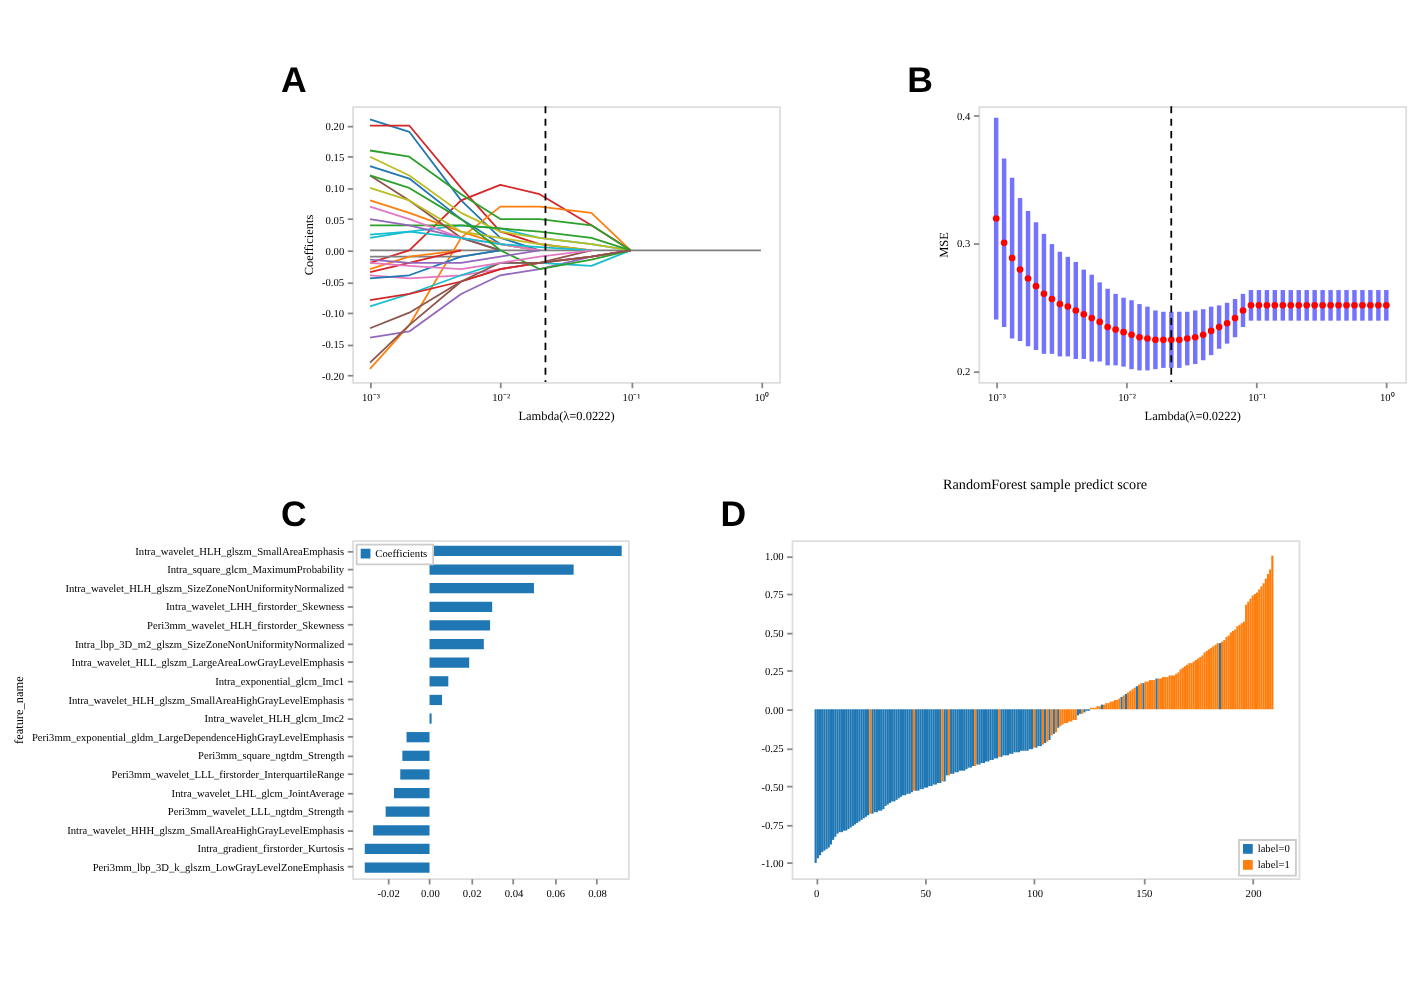  I want to click on text: D, so click(733, 514).